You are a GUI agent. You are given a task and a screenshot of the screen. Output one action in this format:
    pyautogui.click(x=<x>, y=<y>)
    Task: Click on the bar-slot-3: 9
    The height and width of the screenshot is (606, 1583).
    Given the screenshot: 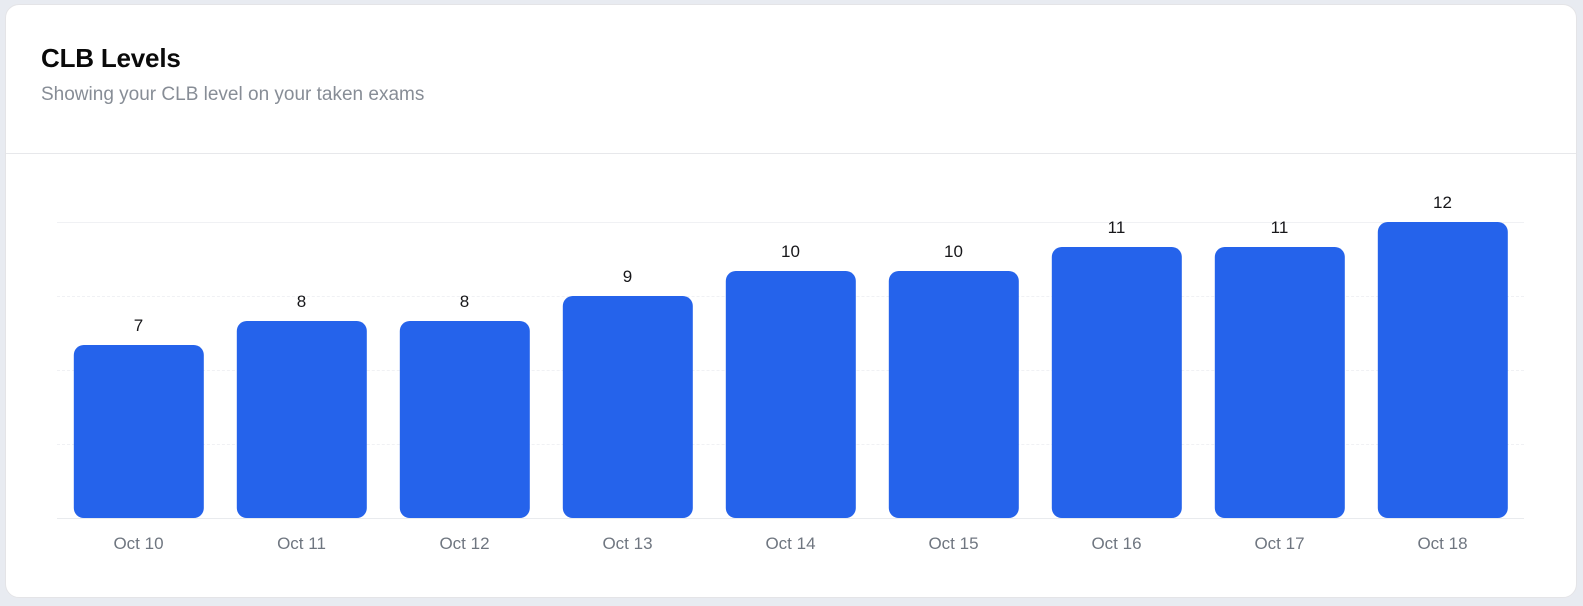 What is the action you would take?
    pyautogui.click(x=627, y=371)
    